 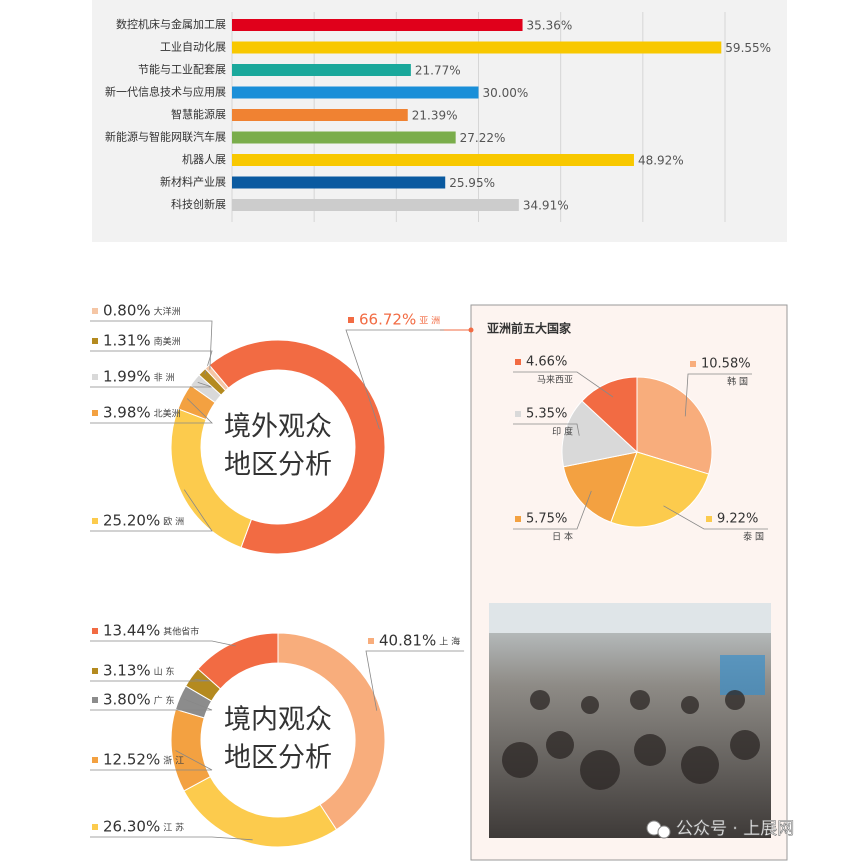 What do you see at coordinates (167, 312) in the screenshot?
I see `category-label: 大洋洲` at bounding box center [167, 312].